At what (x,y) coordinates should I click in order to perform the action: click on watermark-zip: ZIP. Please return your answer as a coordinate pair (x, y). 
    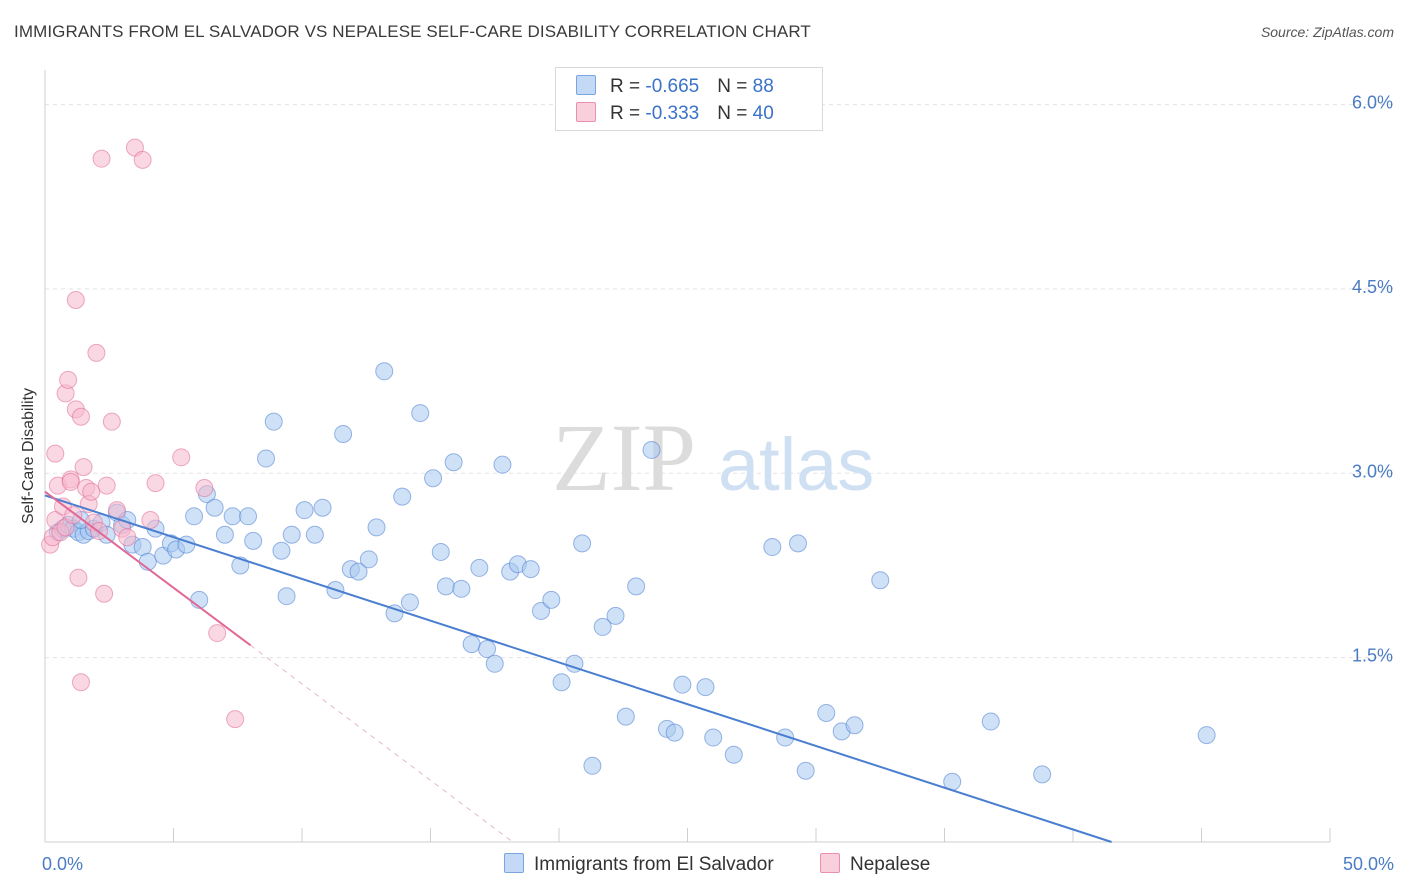
    Looking at the image, I should click on (624, 457).